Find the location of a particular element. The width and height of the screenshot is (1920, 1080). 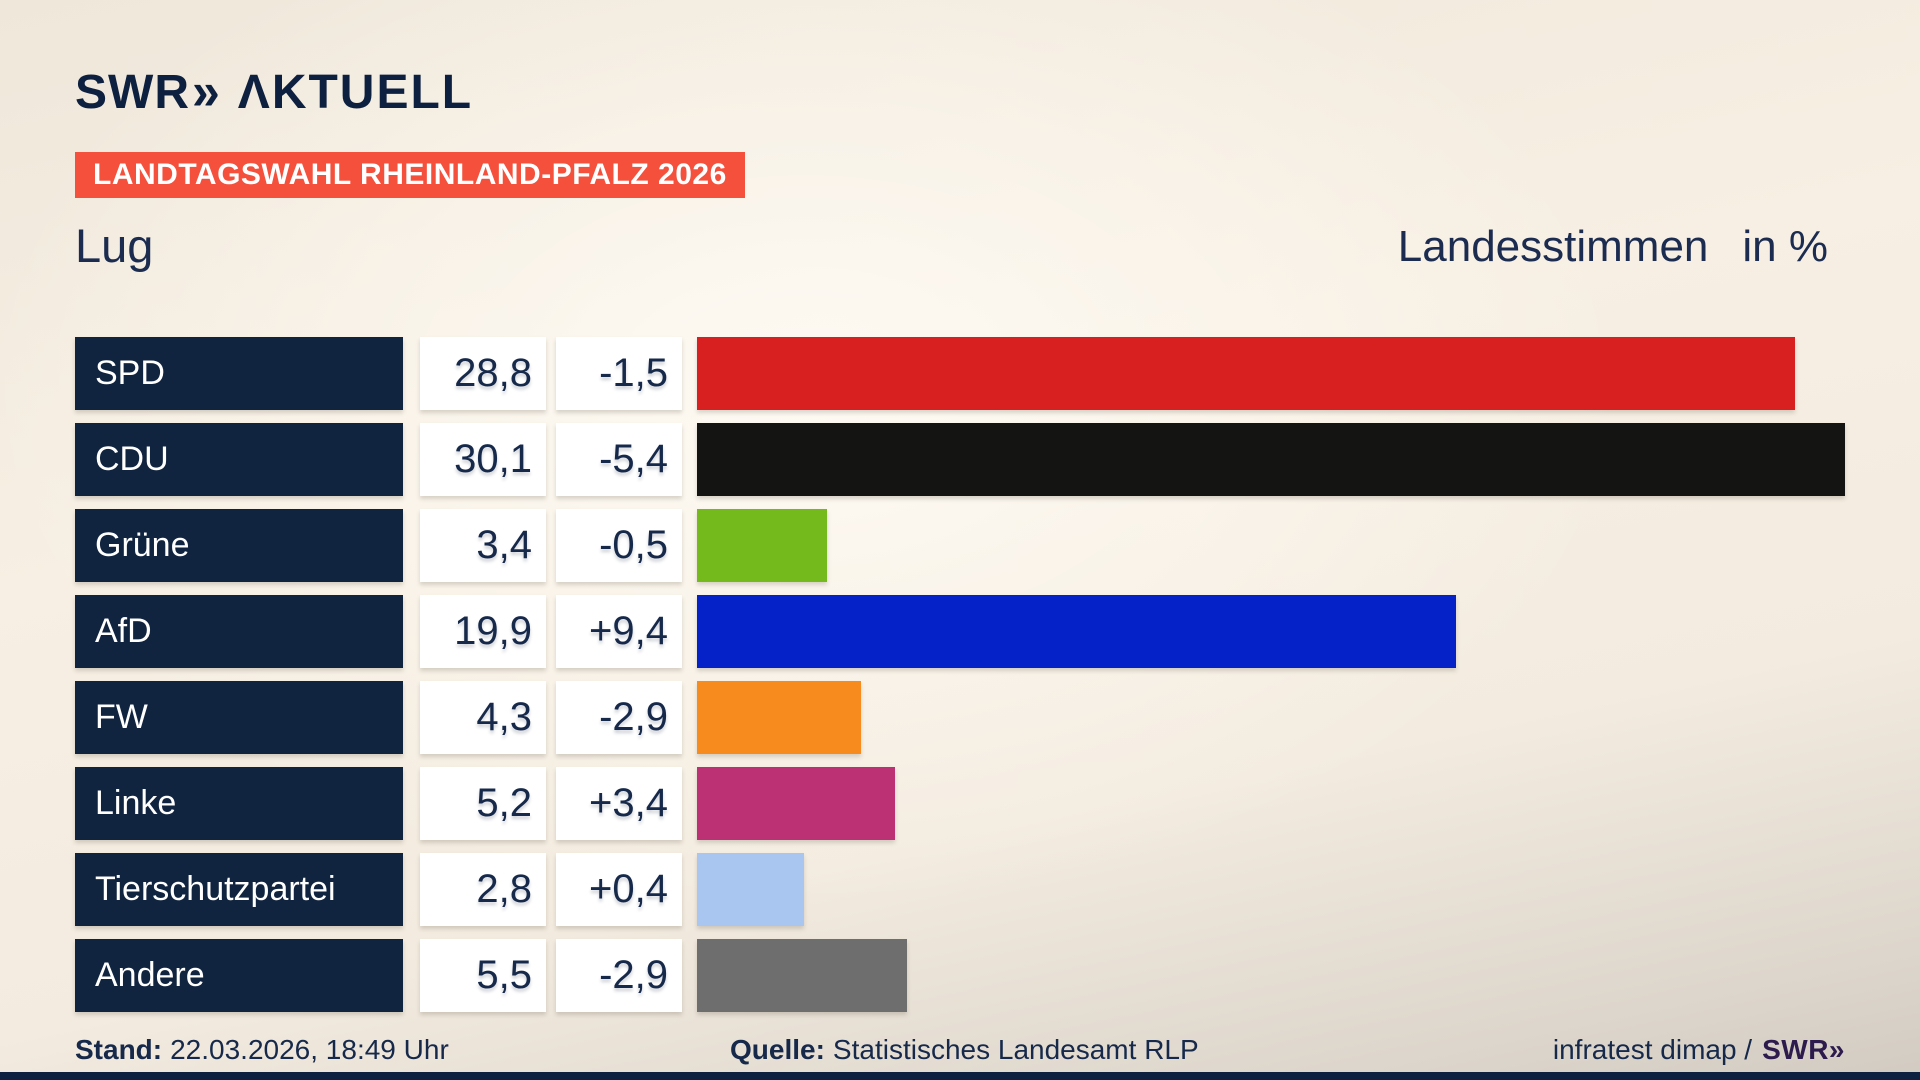

stand-segment: Stand: 22.03.2026, 18:49 Uhr is located at coordinates (262, 1050).